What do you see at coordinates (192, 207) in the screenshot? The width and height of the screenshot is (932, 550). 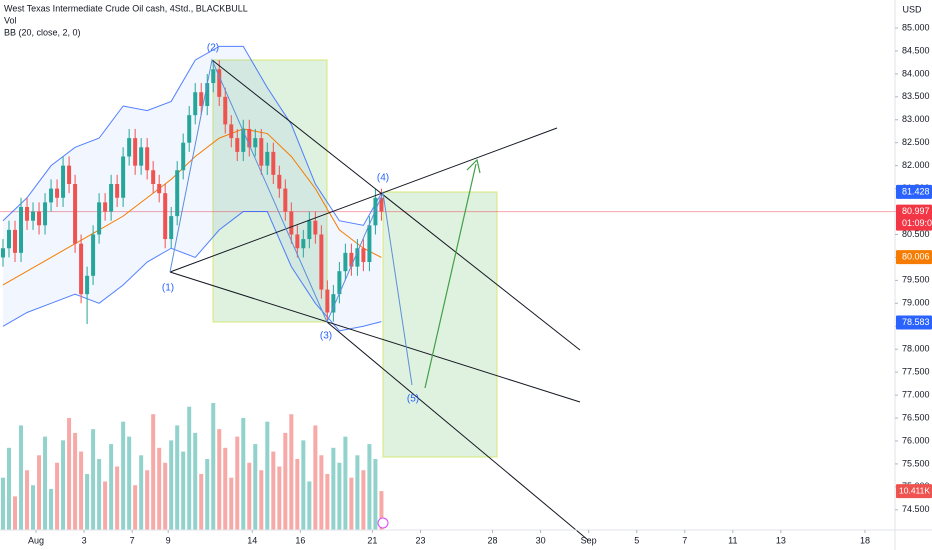 I see `bollinger-basis` at bounding box center [192, 207].